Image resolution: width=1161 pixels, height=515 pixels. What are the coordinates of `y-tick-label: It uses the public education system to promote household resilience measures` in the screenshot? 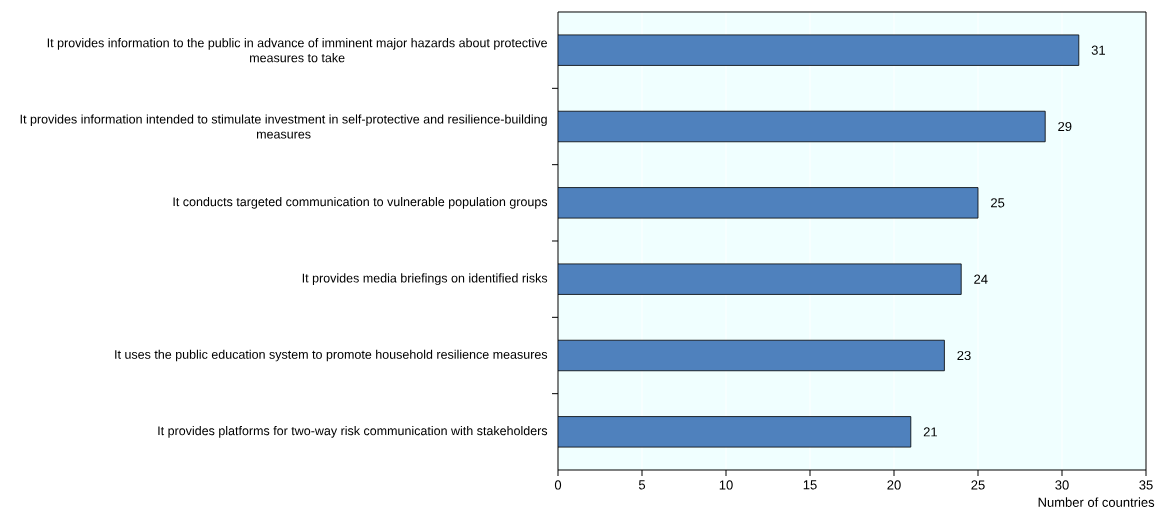 It's located at (331, 355).